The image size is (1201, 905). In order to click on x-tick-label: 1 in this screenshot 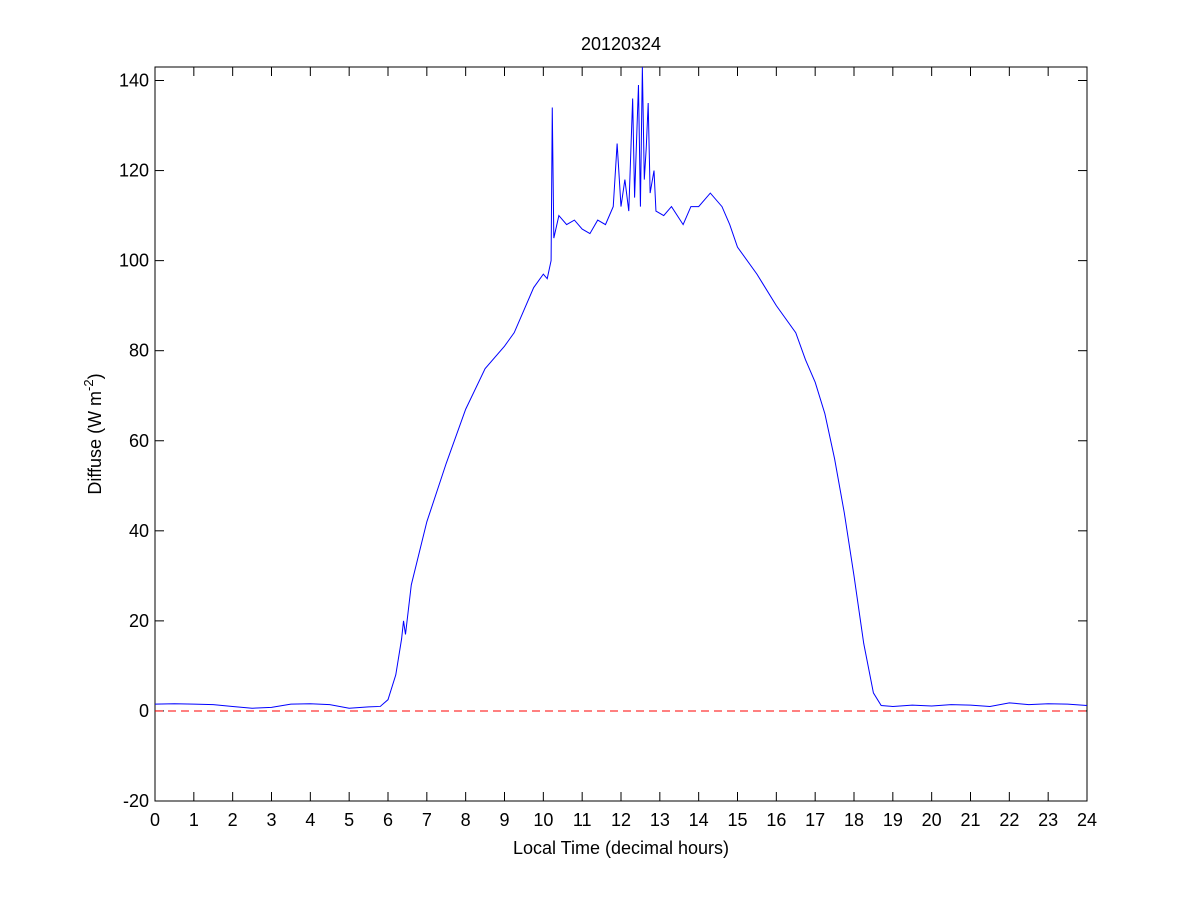, I will do `click(194, 820)`.